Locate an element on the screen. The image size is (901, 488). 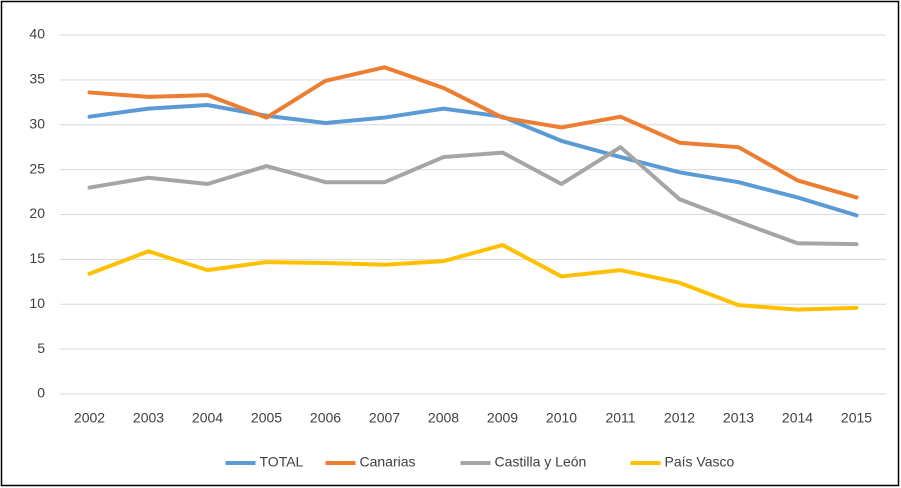
x-tick-label: 2011 is located at coordinates (620, 418).